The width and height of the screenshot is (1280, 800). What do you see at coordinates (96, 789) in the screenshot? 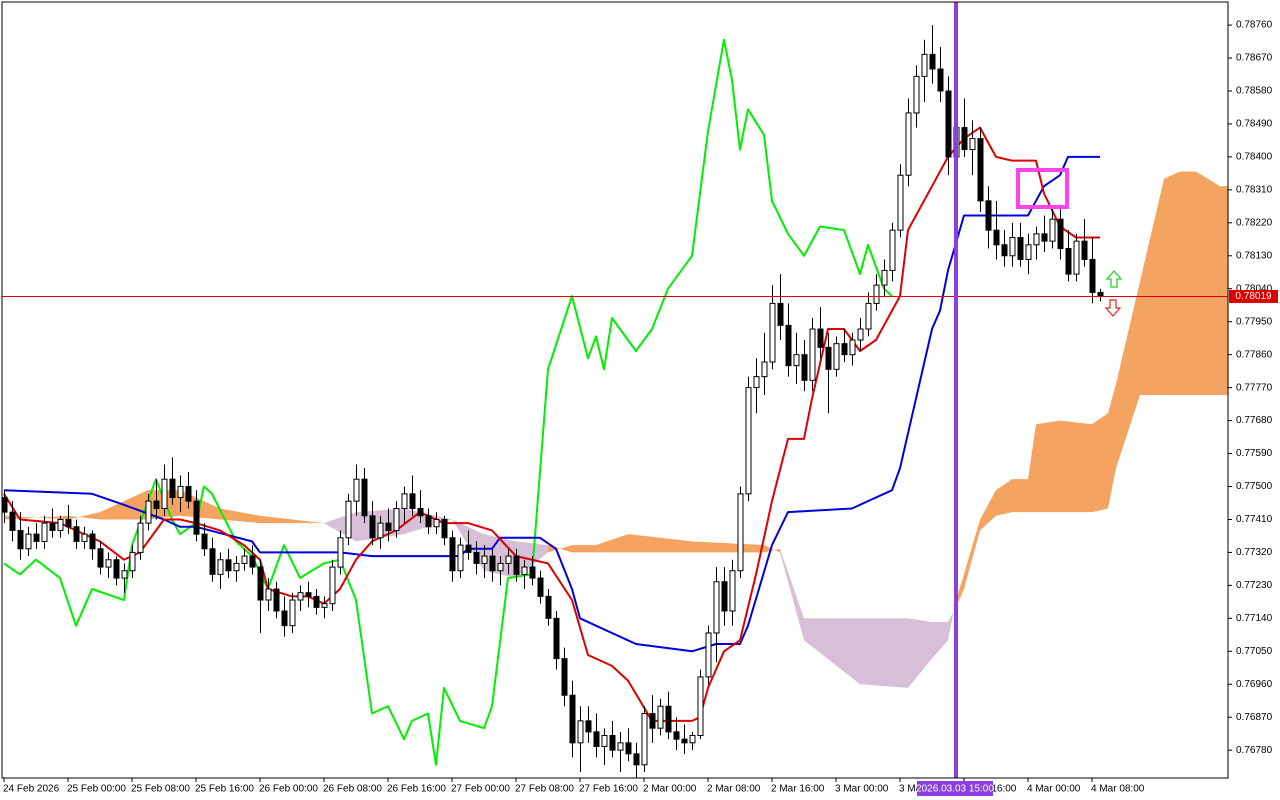
I see `x-tick-label: 25 Feb 00:00` at bounding box center [96, 789].